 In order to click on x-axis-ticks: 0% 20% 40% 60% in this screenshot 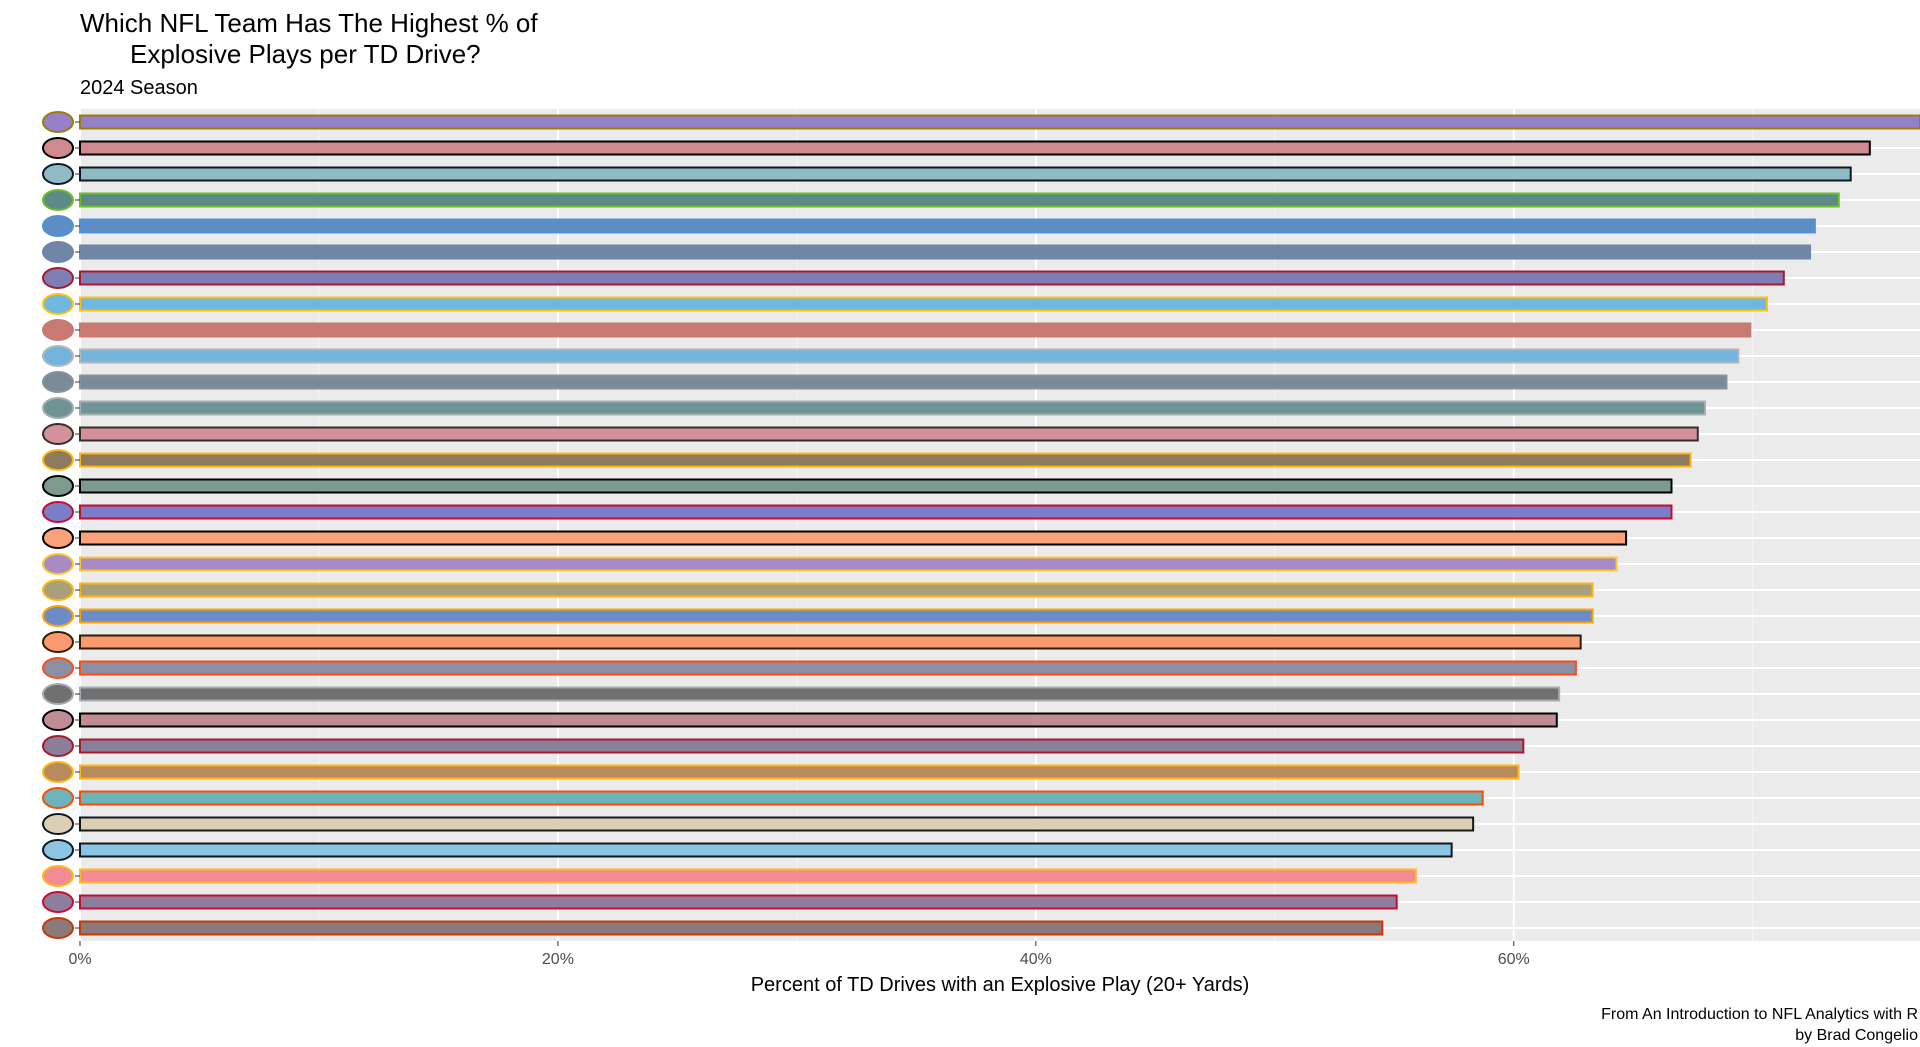, I will do `click(799, 954)`.